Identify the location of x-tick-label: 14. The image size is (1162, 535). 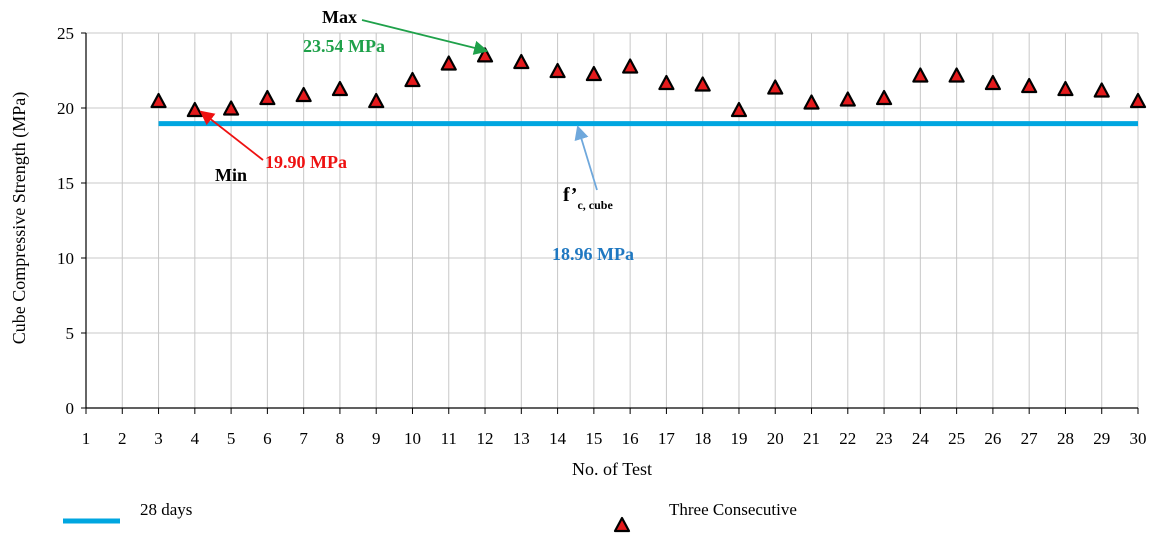
(558, 438).